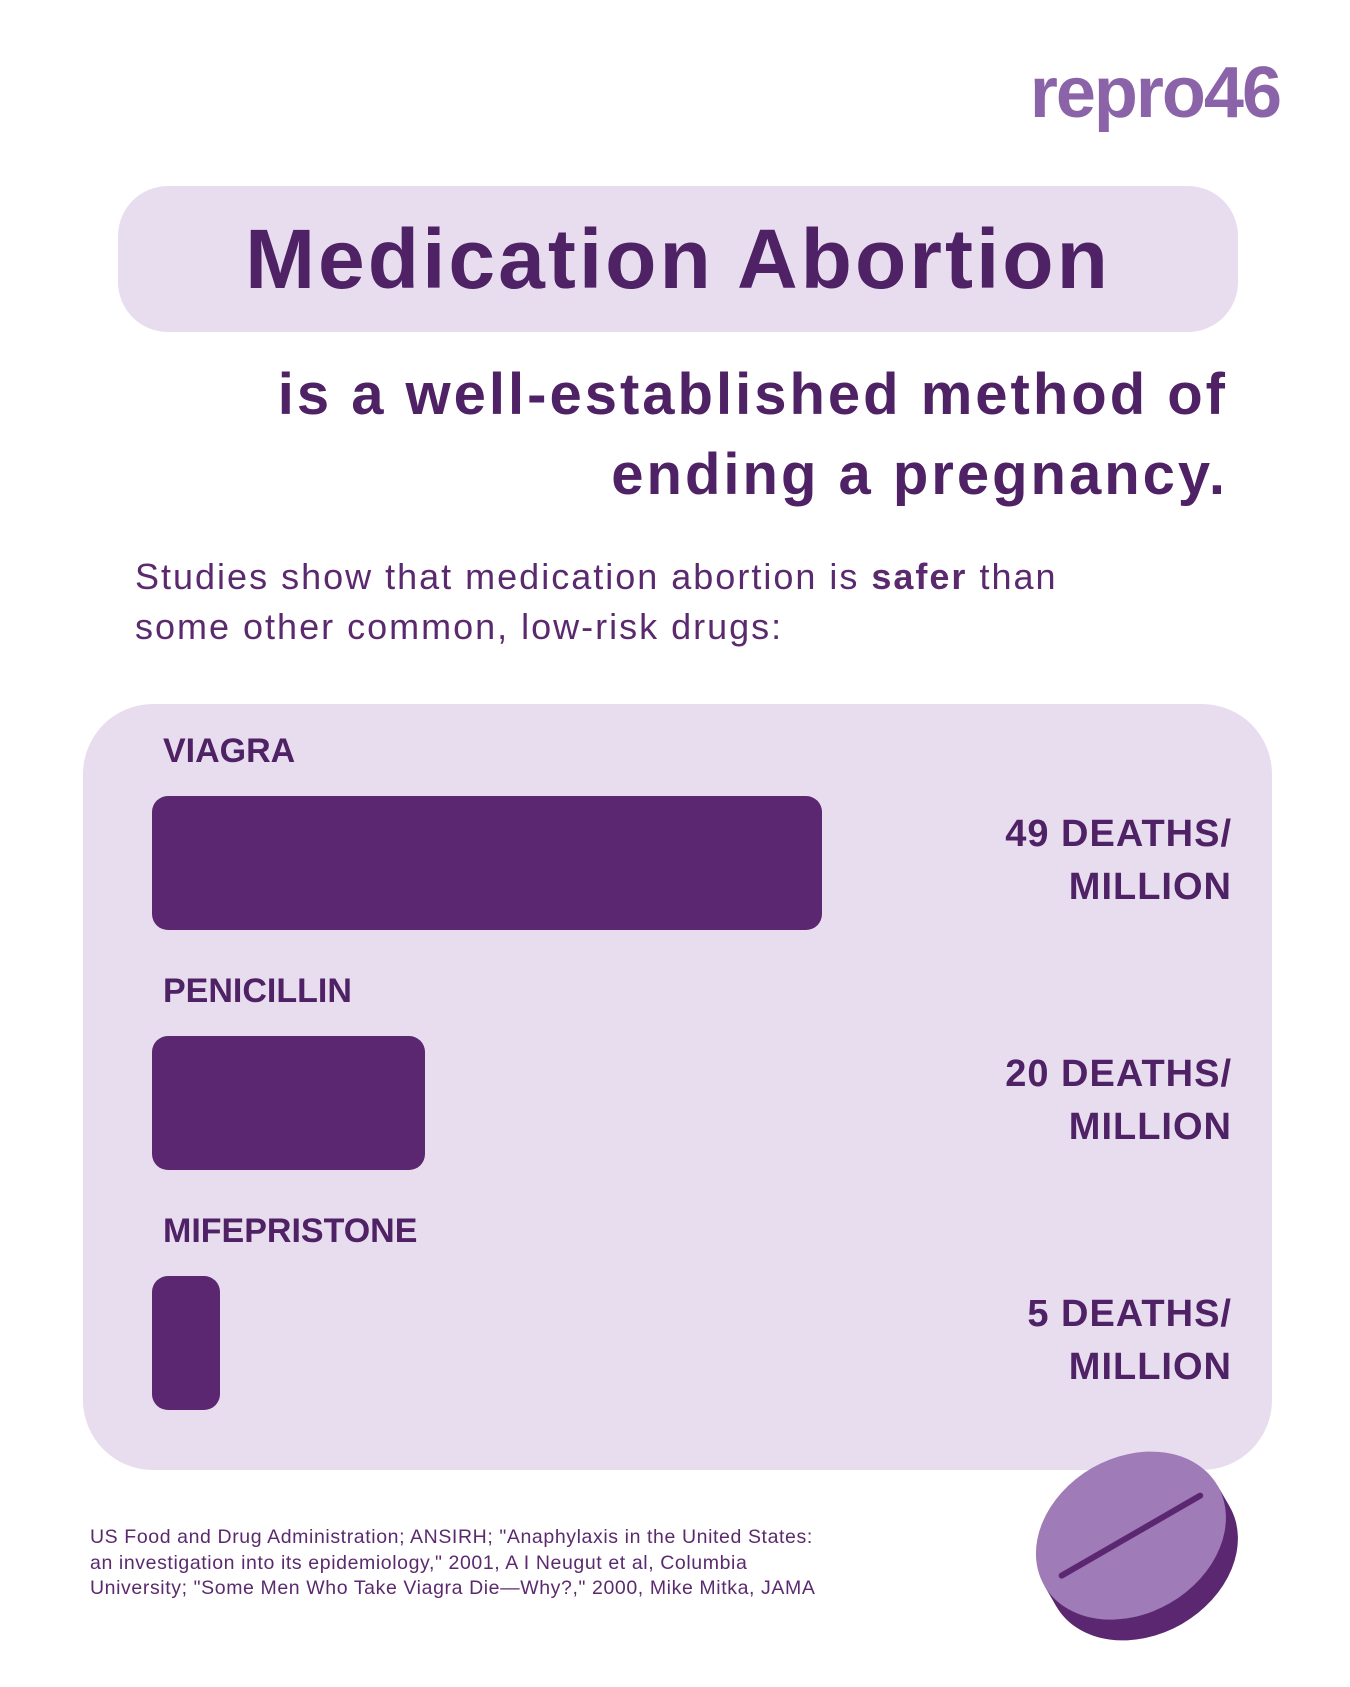 Image resolution: width=1350 pixels, height=1687 pixels. What do you see at coordinates (229, 751) in the screenshot?
I see `category-label: VIAGRA` at bounding box center [229, 751].